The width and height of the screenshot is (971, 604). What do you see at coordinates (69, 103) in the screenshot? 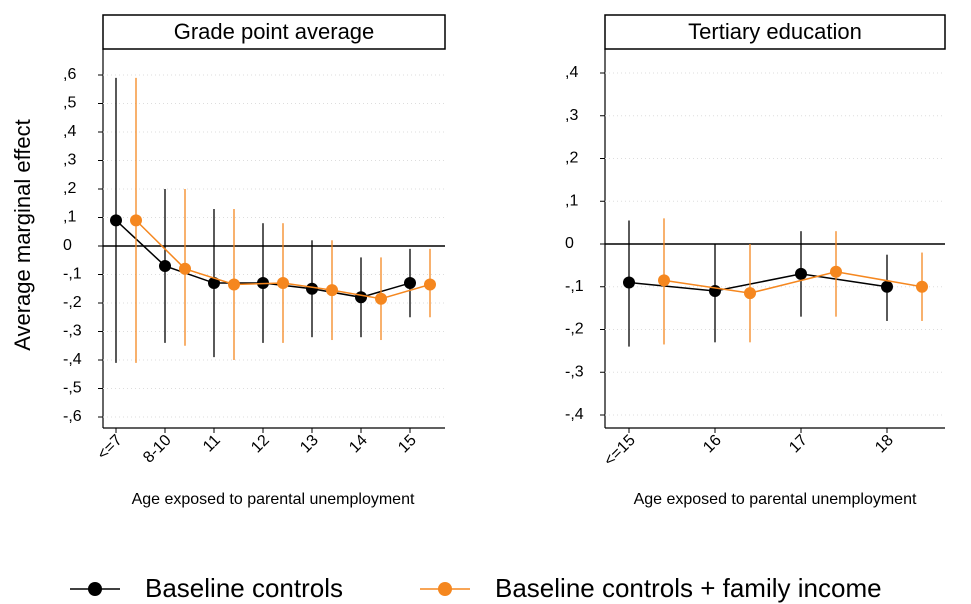
I see `y-tick-label: ,5` at bounding box center [69, 103].